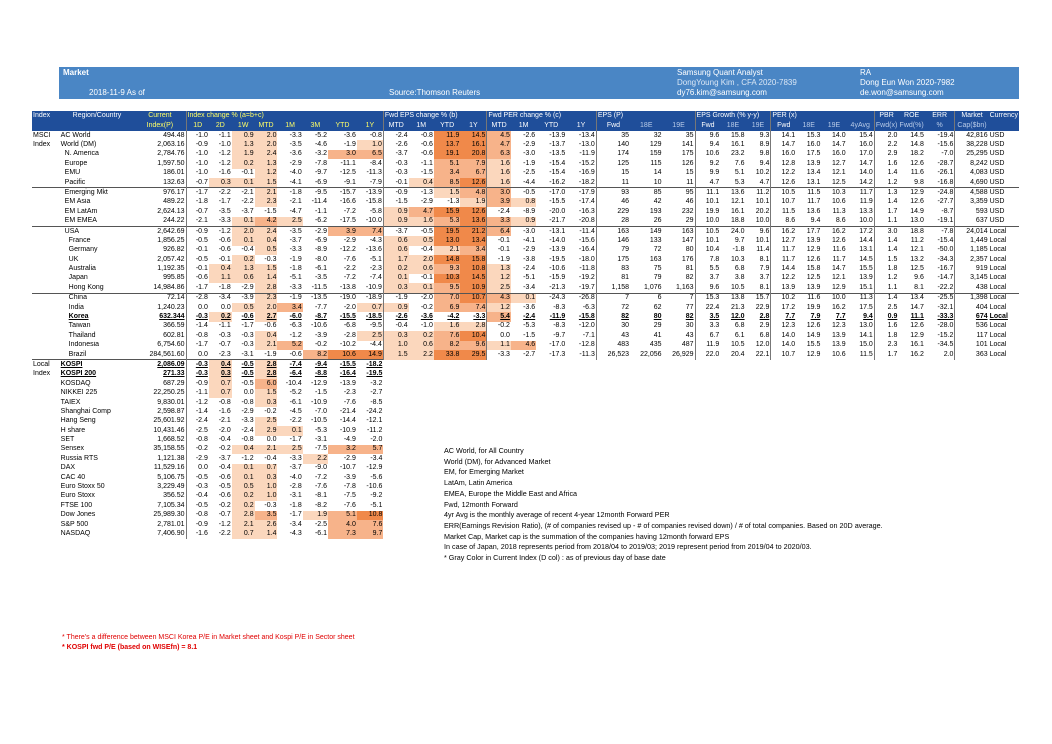 This screenshot has height=744, width=1052. What do you see at coordinates (197, 393) in the screenshot?
I see `row-cell: -1.1` at bounding box center [197, 393].